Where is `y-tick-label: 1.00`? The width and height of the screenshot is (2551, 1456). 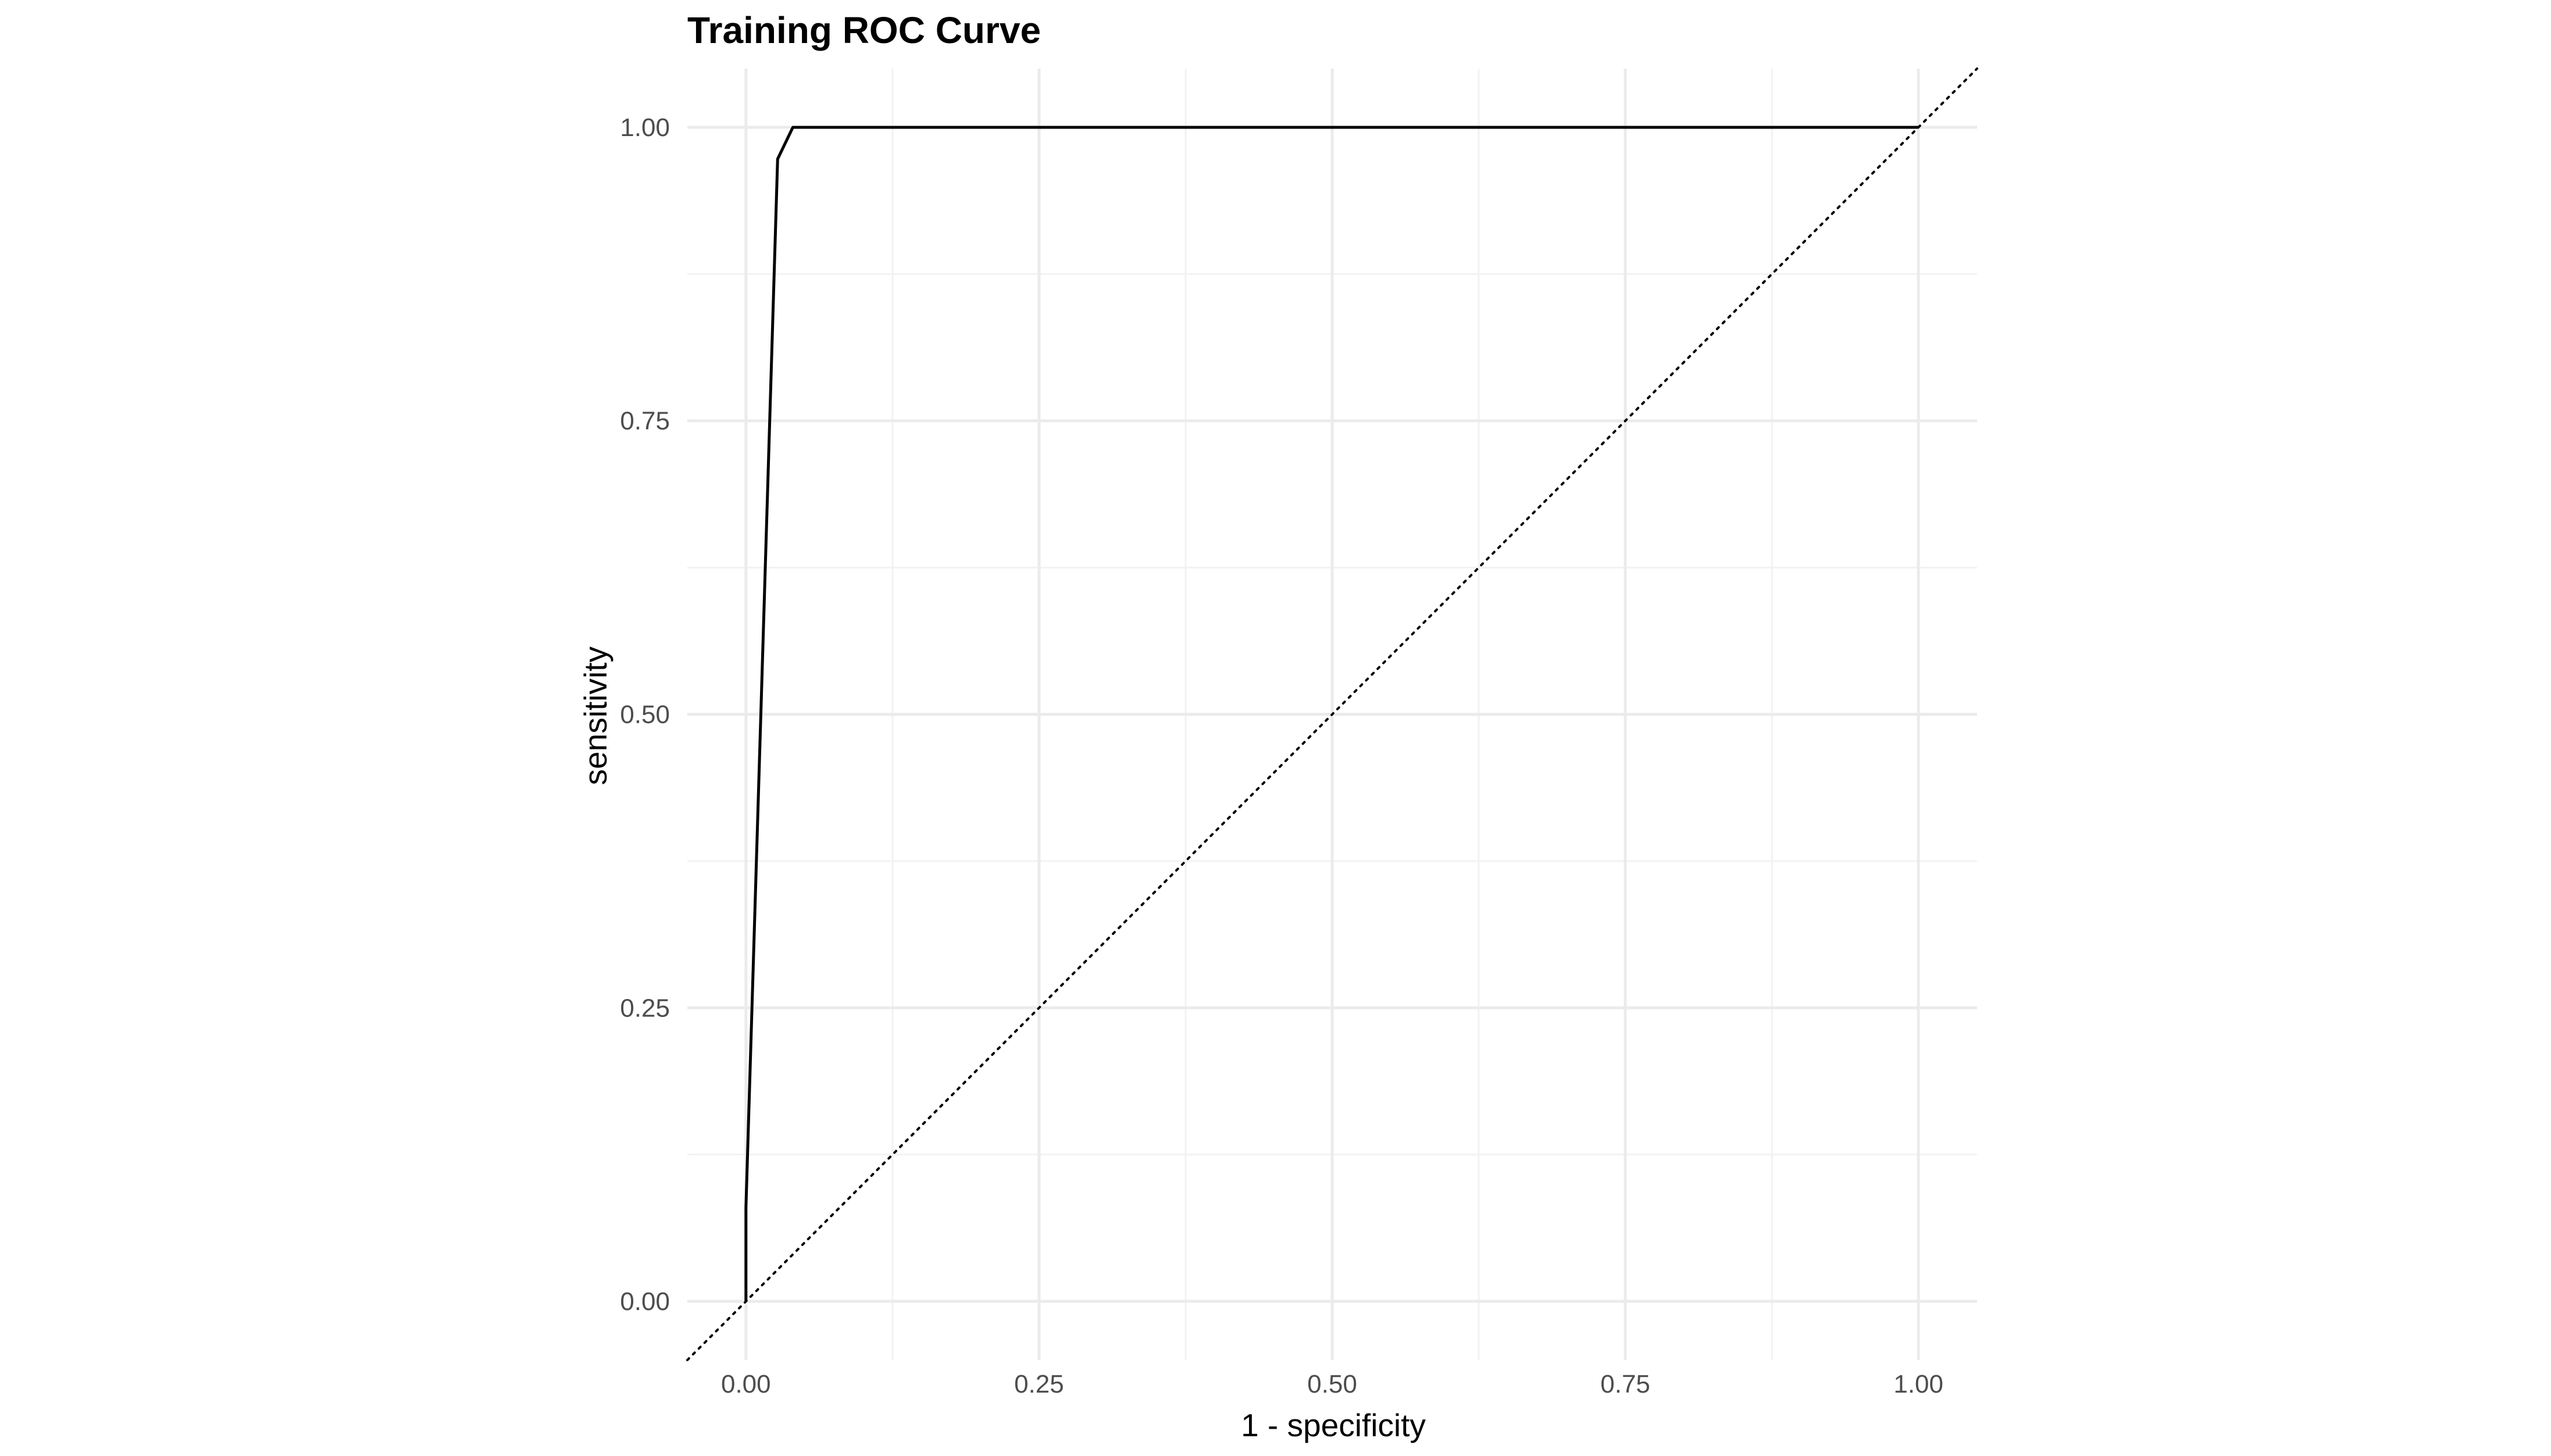
y-tick-label: 1.00 is located at coordinates (645, 128).